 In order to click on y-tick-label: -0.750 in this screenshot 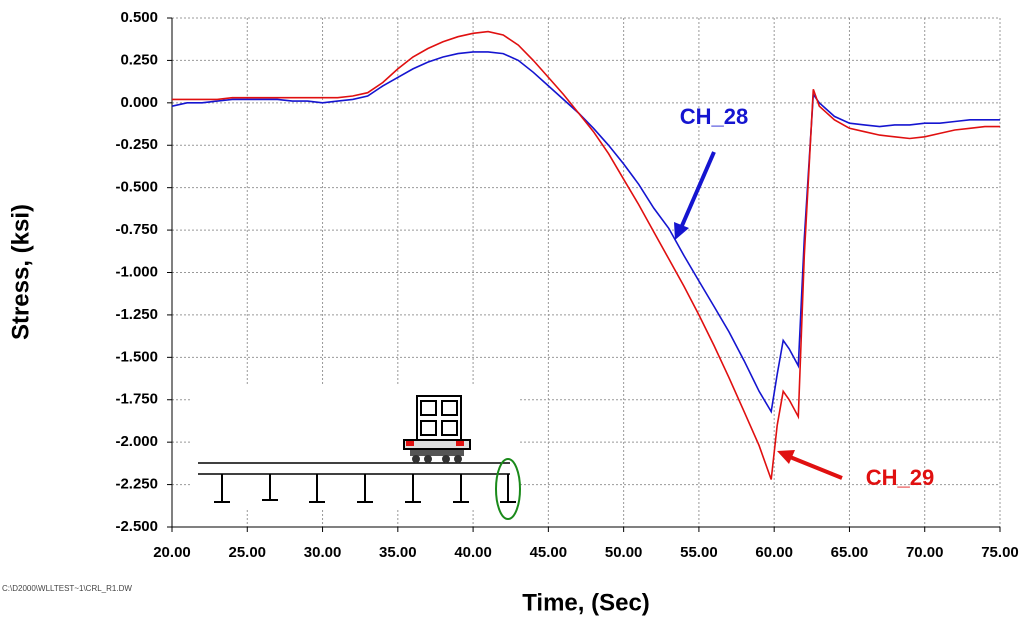, I will do `click(136, 229)`.